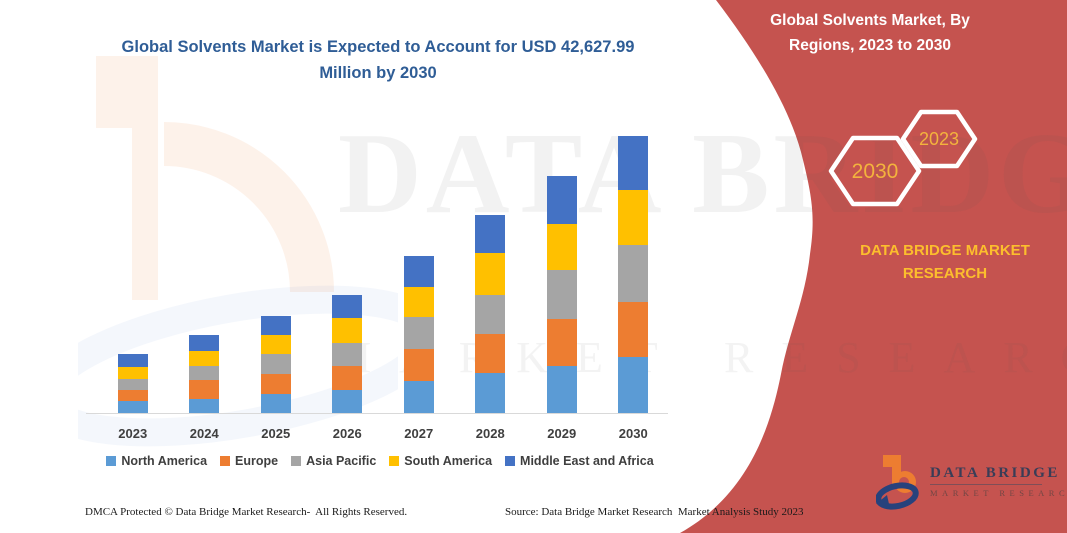  I want to click on bar-column-2029, so click(562, 294).